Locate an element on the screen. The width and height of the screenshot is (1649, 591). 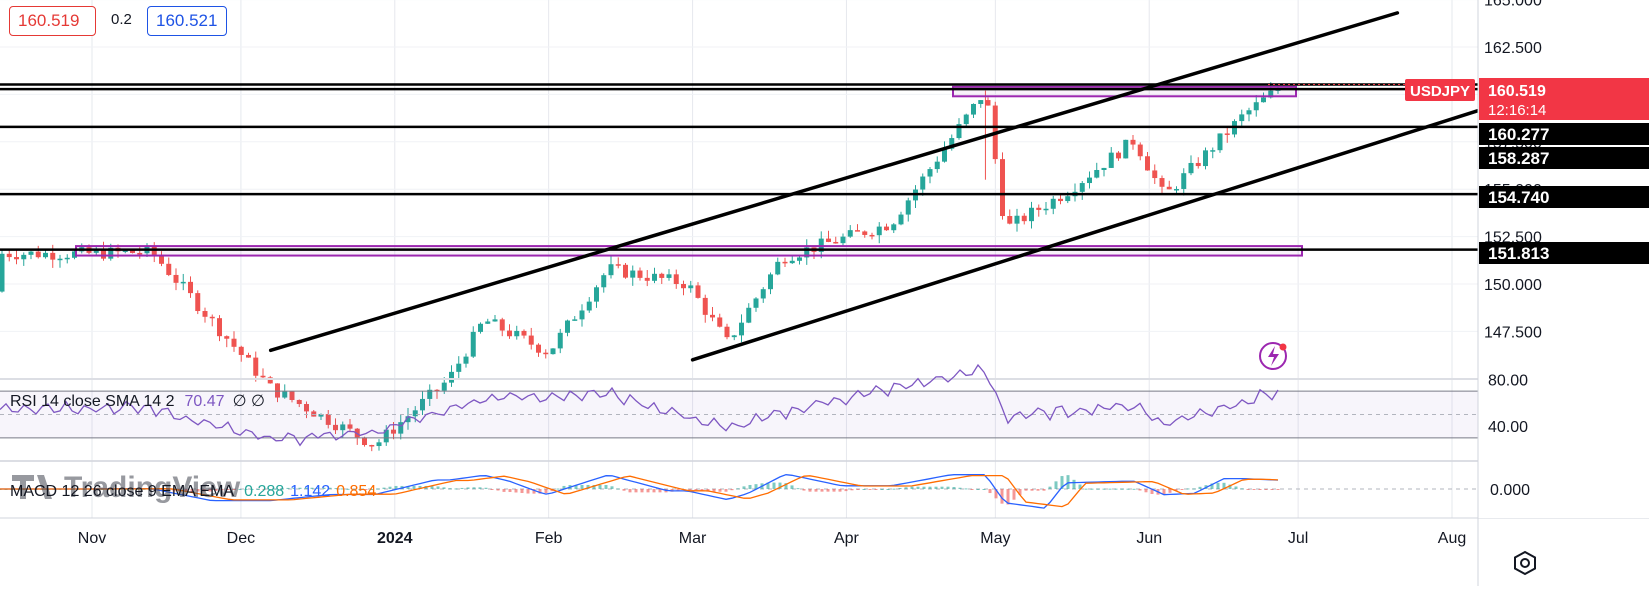
rsi-line is located at coordinates (639, 405).